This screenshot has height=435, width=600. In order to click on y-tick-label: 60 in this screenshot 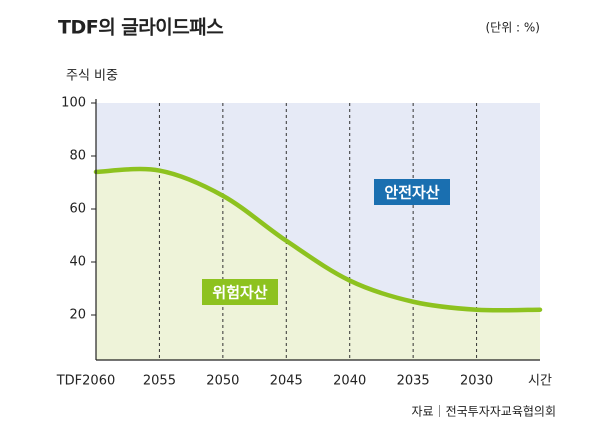, I will do `click(77, 209)`.